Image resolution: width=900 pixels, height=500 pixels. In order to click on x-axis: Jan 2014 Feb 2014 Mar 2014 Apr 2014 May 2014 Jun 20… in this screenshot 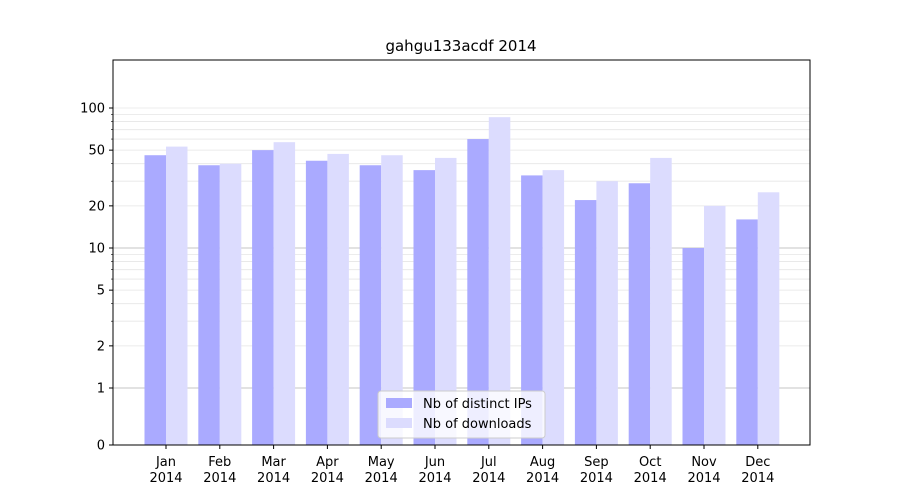, I will do `click(461, 465)`.